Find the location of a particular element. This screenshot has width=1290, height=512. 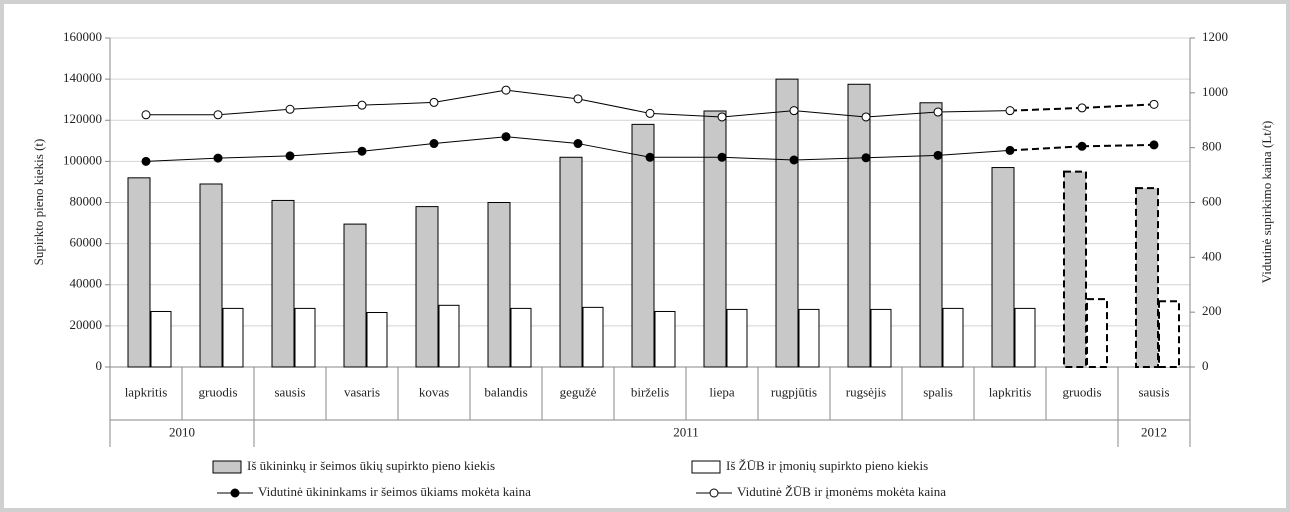

y2-tick-label: 0 is located at coordinates (1205, 365).